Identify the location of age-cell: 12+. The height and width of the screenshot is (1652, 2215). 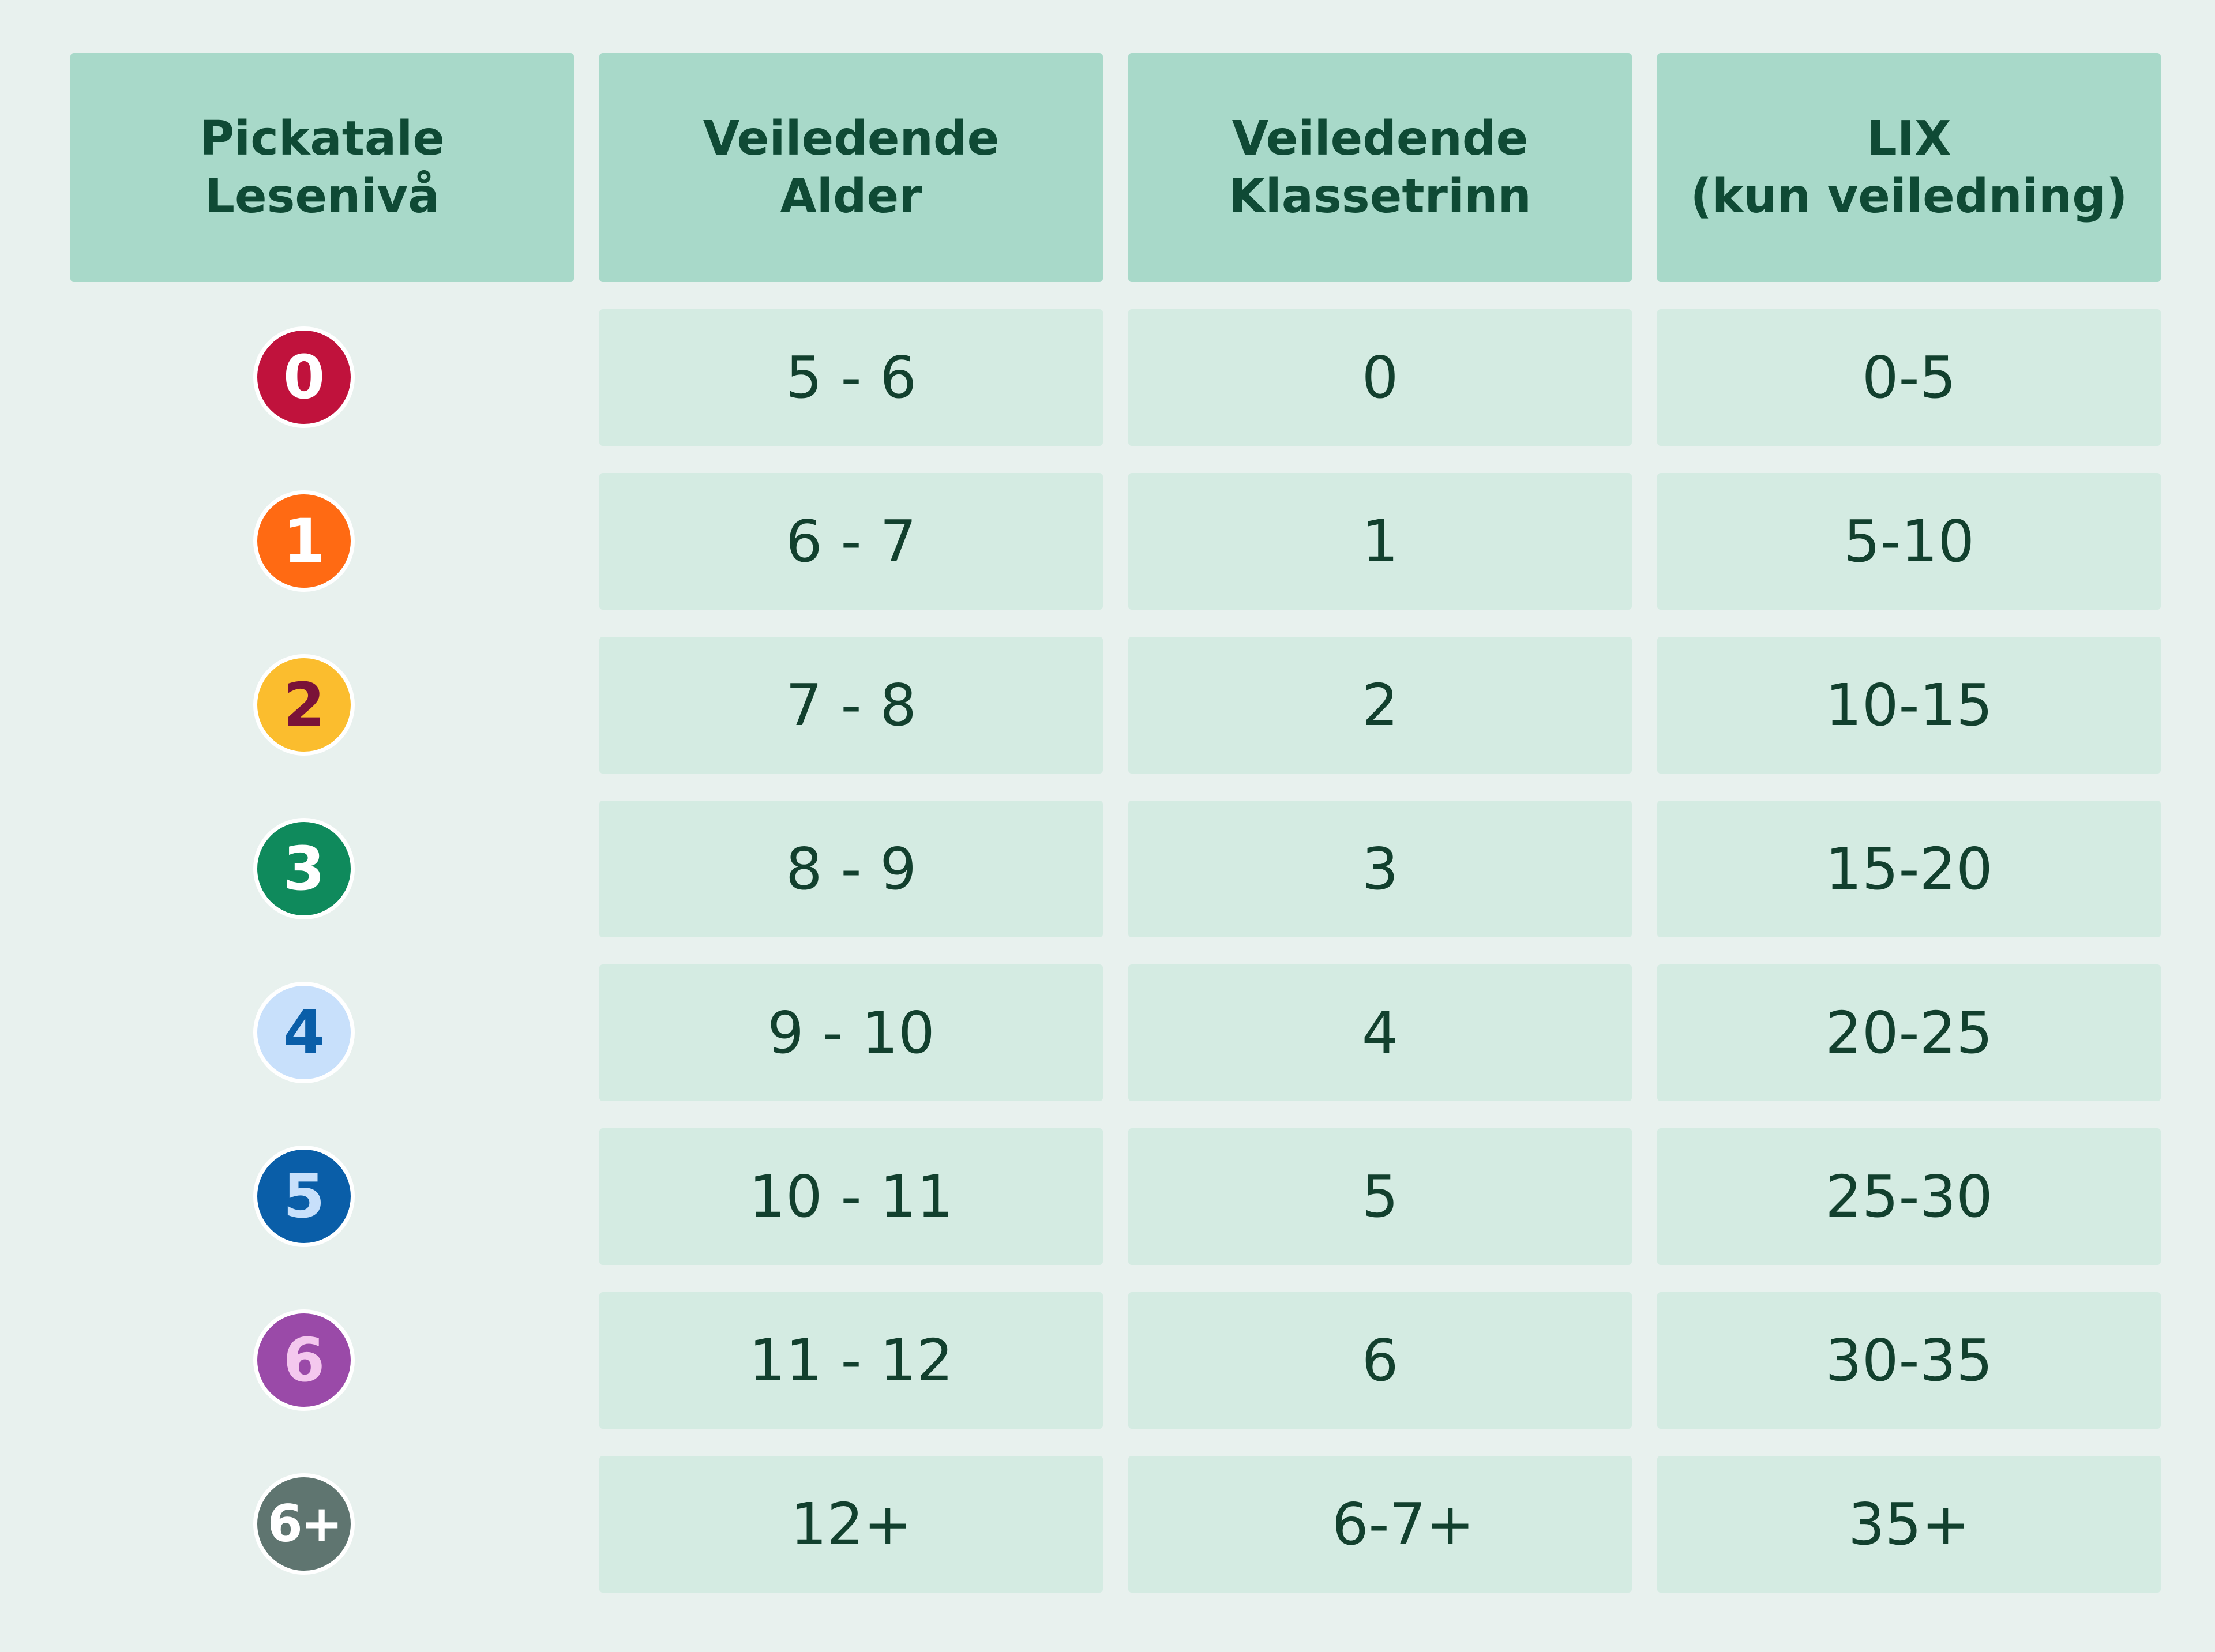
(851, 1524).